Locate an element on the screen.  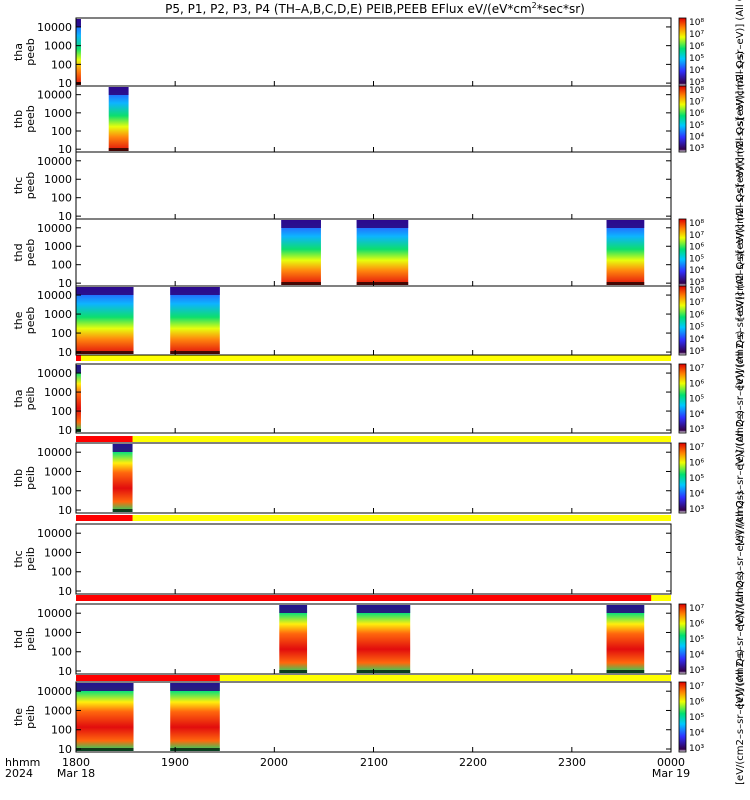
x-tick-2100: 2100 is located at coordinates (374, 762).